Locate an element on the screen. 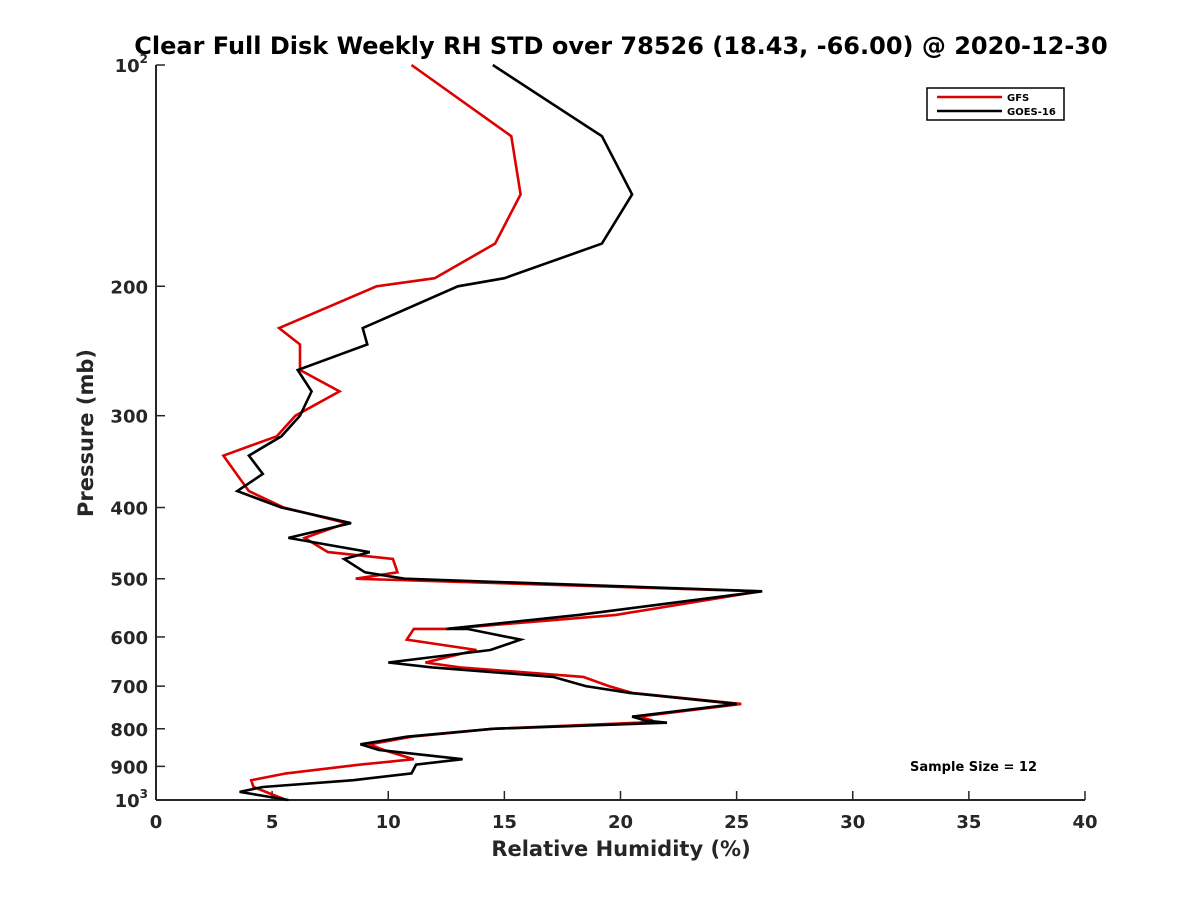 The width and height of the screenshot is (1200, 900). y-tick-label: 500 is located at coordinates (129, 580).